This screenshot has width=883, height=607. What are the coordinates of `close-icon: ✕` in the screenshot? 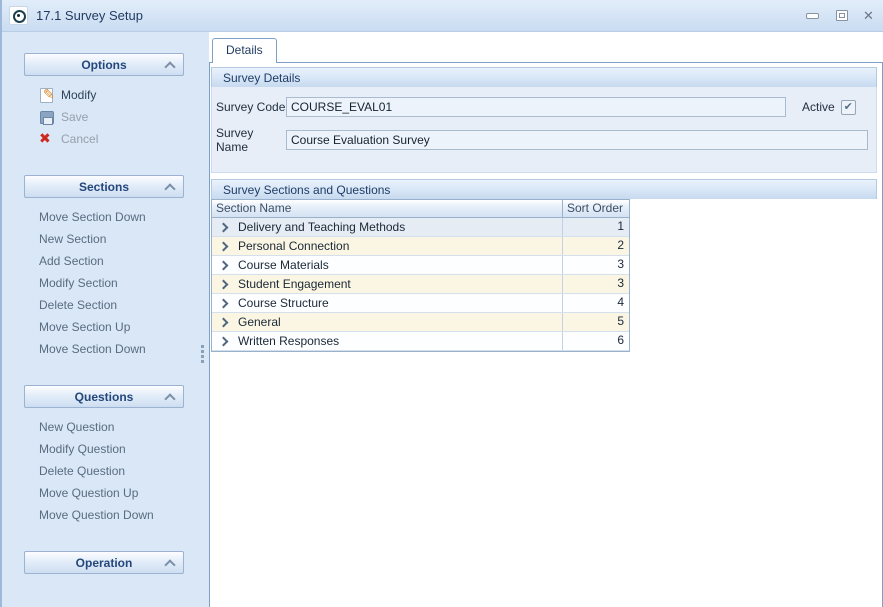 It's located at (868, 15).